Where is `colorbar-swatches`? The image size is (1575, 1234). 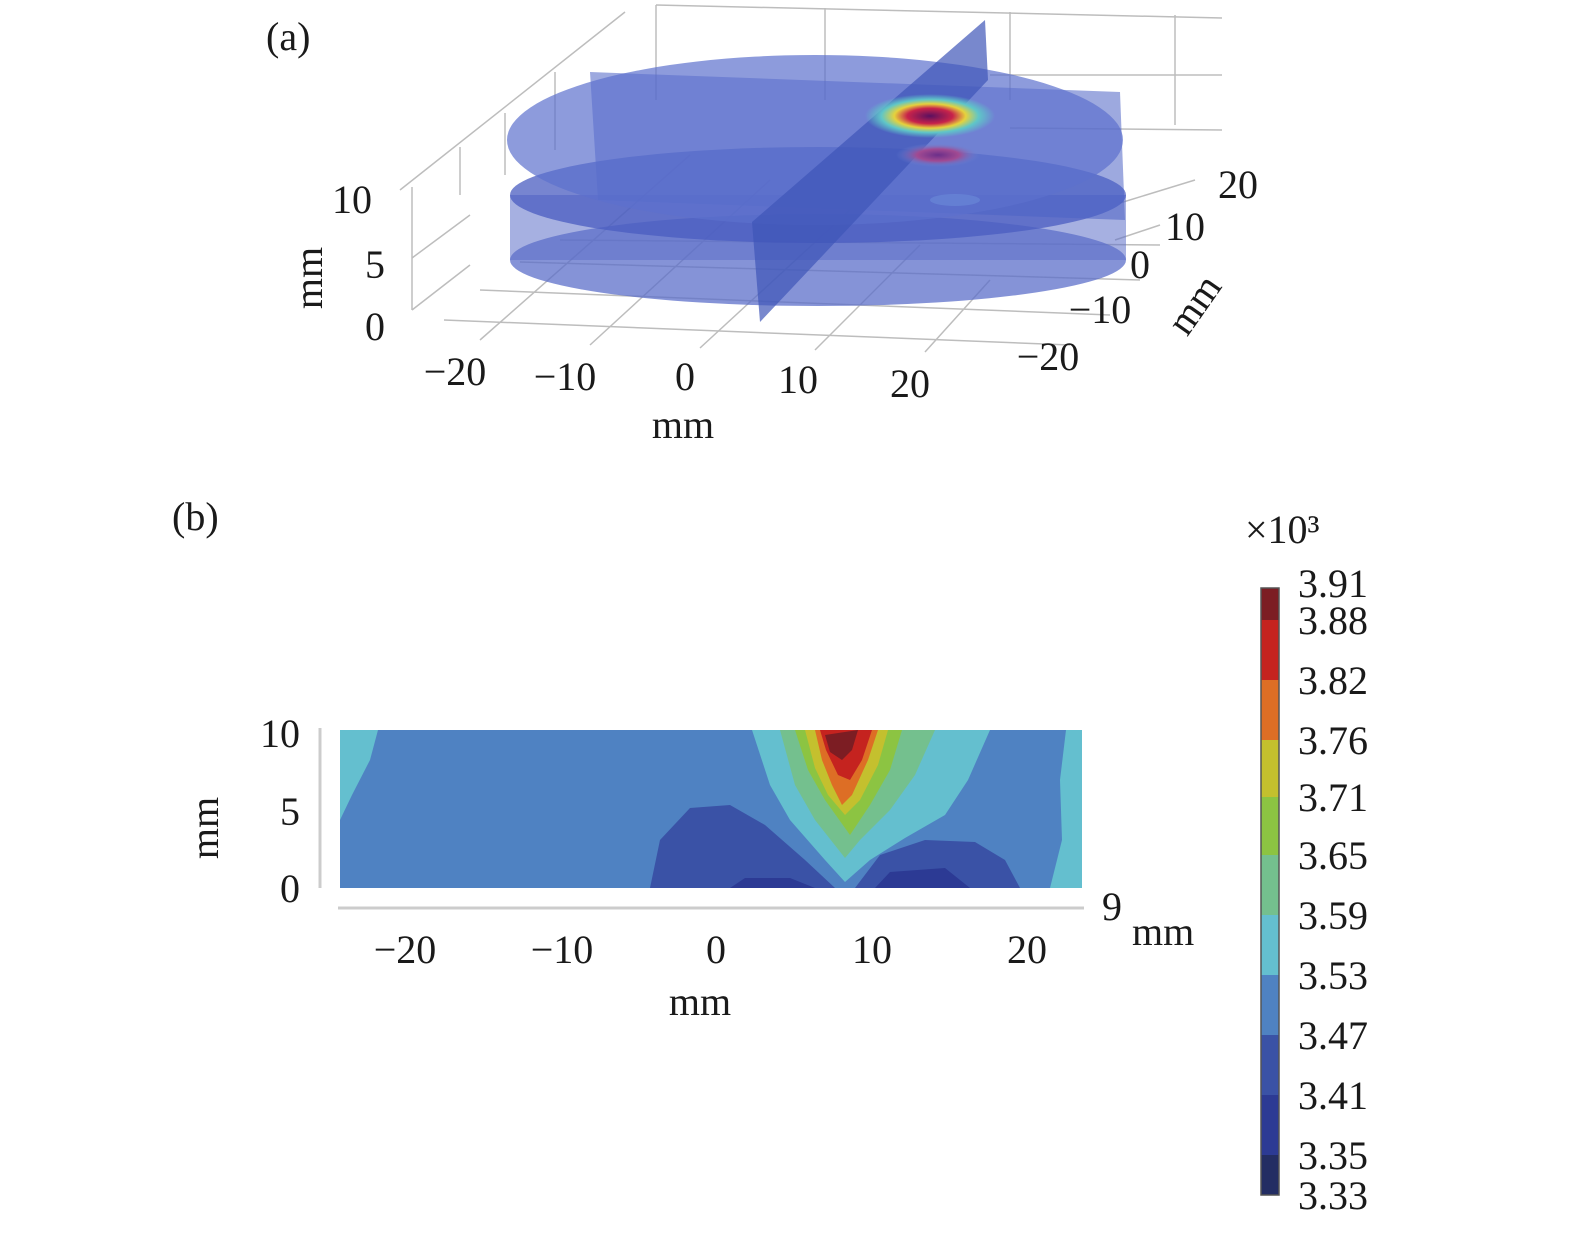 colorbar-swatches is located at coordinates (1270, 891).